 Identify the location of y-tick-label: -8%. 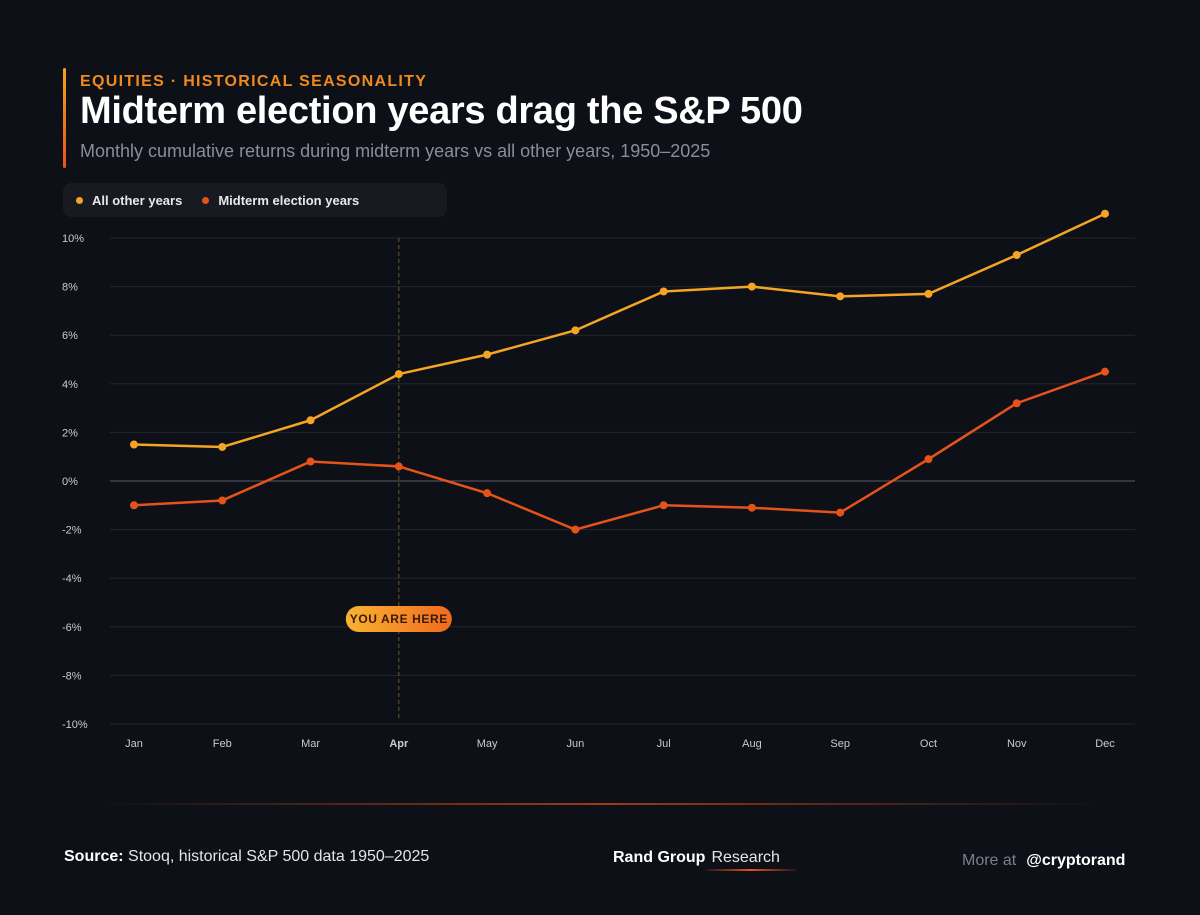
(72, 676).